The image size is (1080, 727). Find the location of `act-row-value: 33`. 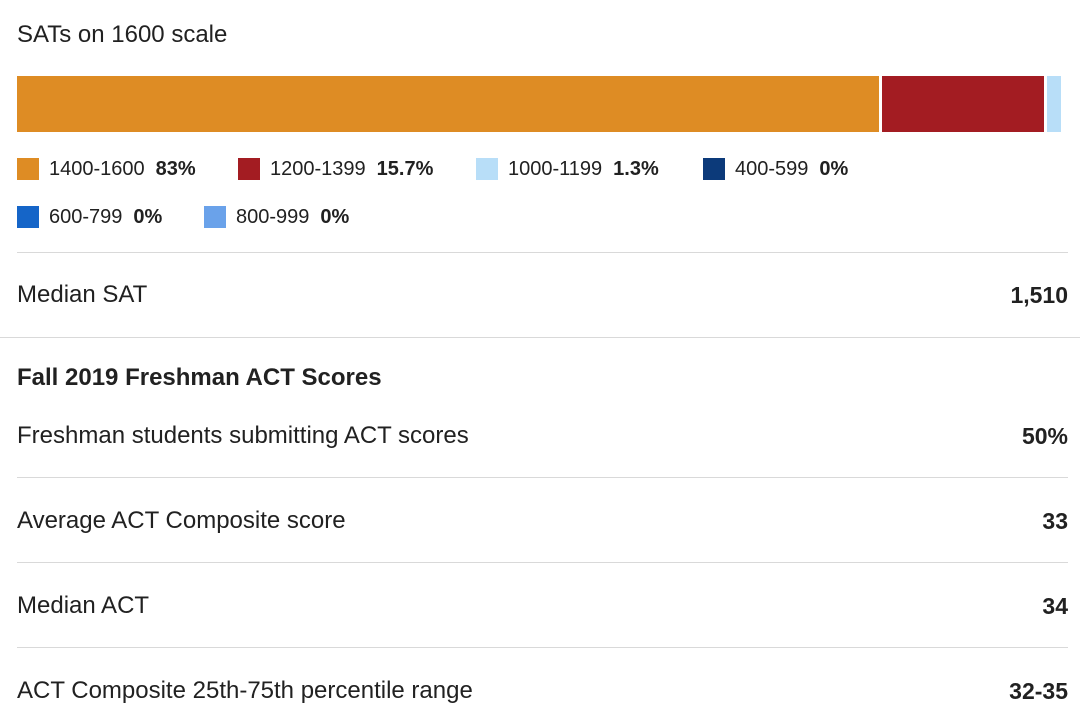

act-row-value: 33 is located at coordinates (1055, 521).